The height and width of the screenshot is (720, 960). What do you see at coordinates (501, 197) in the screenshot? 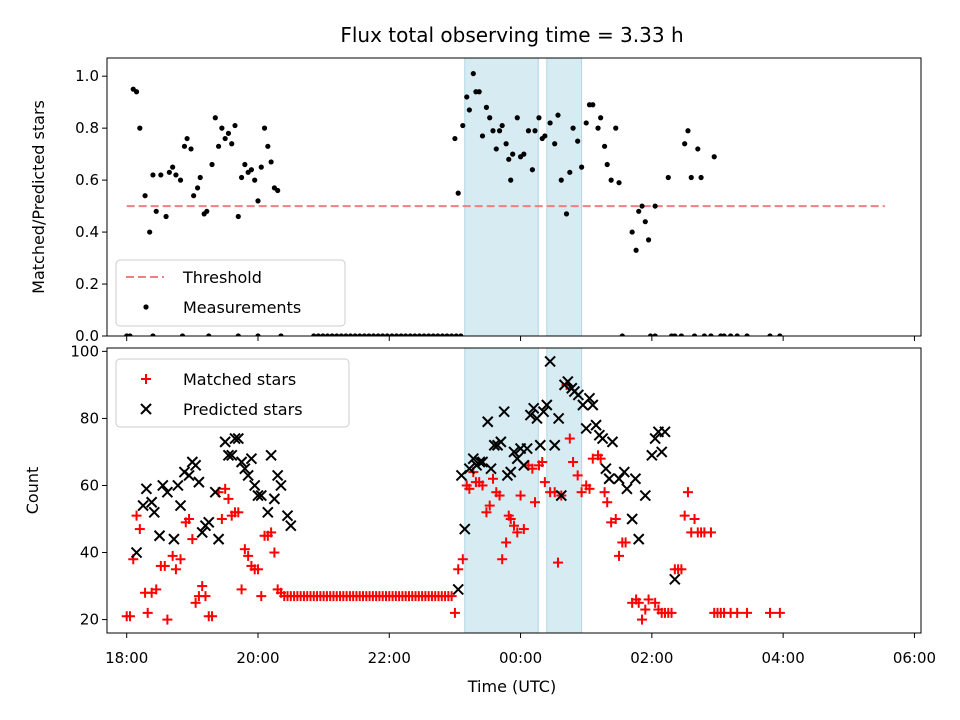
I see `observing-window-shade` at bounding box center [501, 197].